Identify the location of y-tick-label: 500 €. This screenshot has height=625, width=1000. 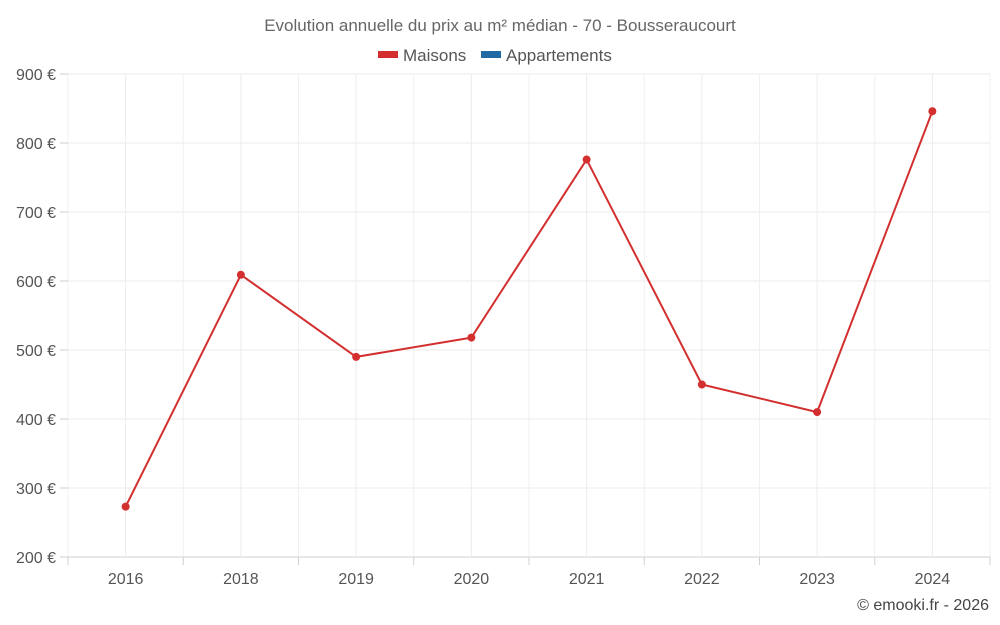
(36, 351).